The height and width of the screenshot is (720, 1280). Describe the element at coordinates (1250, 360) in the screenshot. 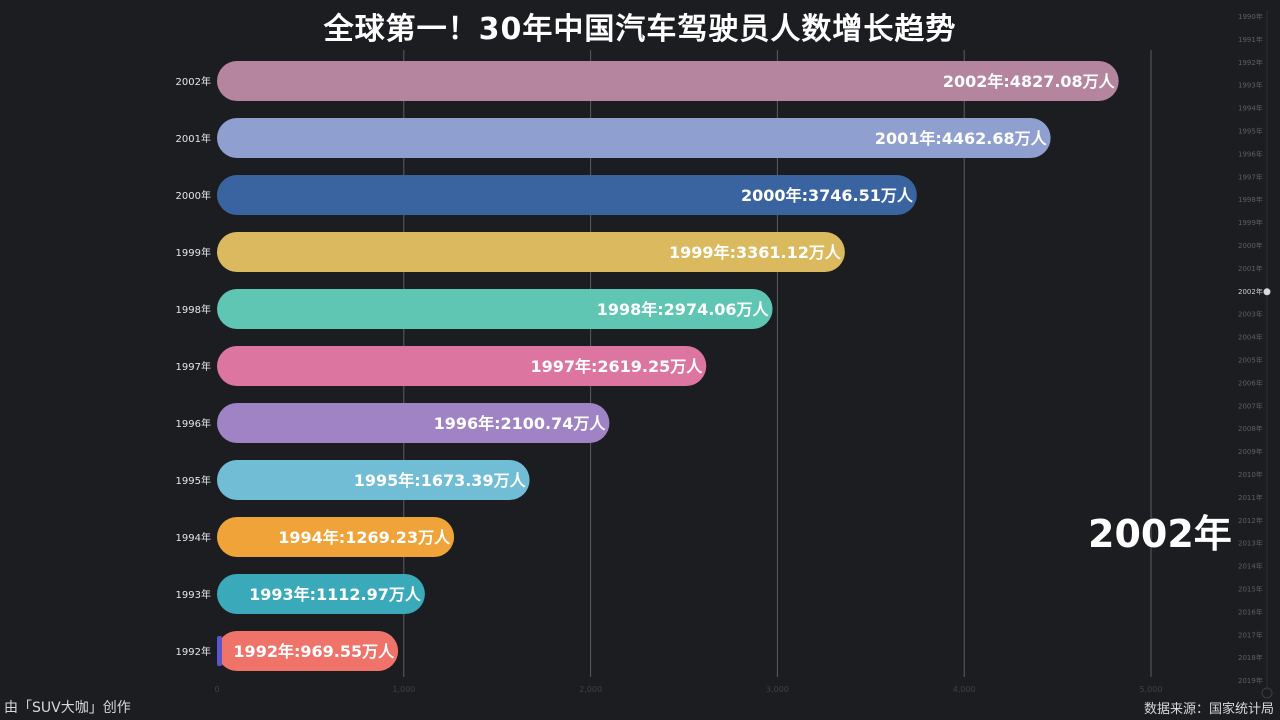

I see `timeline-year-label: 2005年` at that location.